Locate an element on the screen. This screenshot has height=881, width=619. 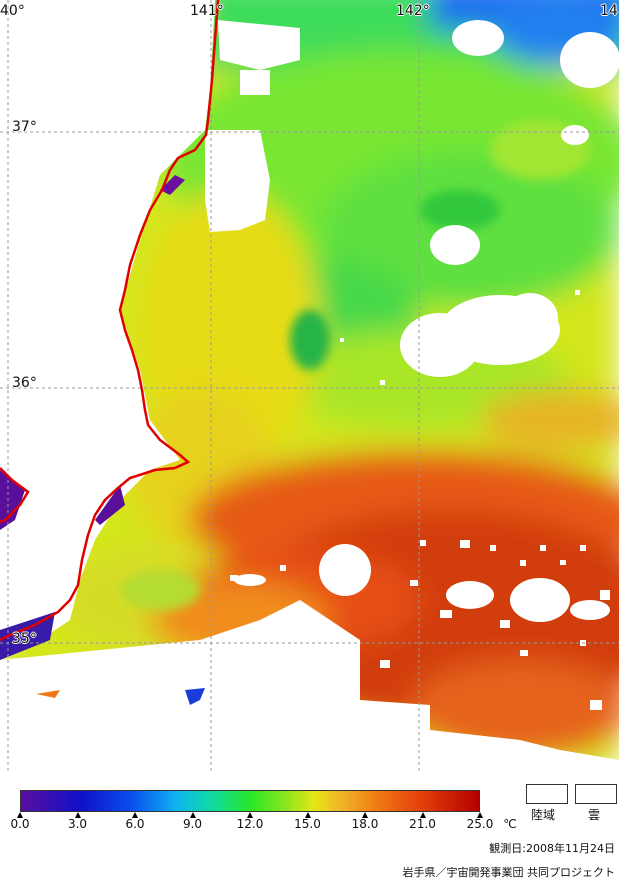
lat-label-37: 37° is located at coordinates (24, 127).